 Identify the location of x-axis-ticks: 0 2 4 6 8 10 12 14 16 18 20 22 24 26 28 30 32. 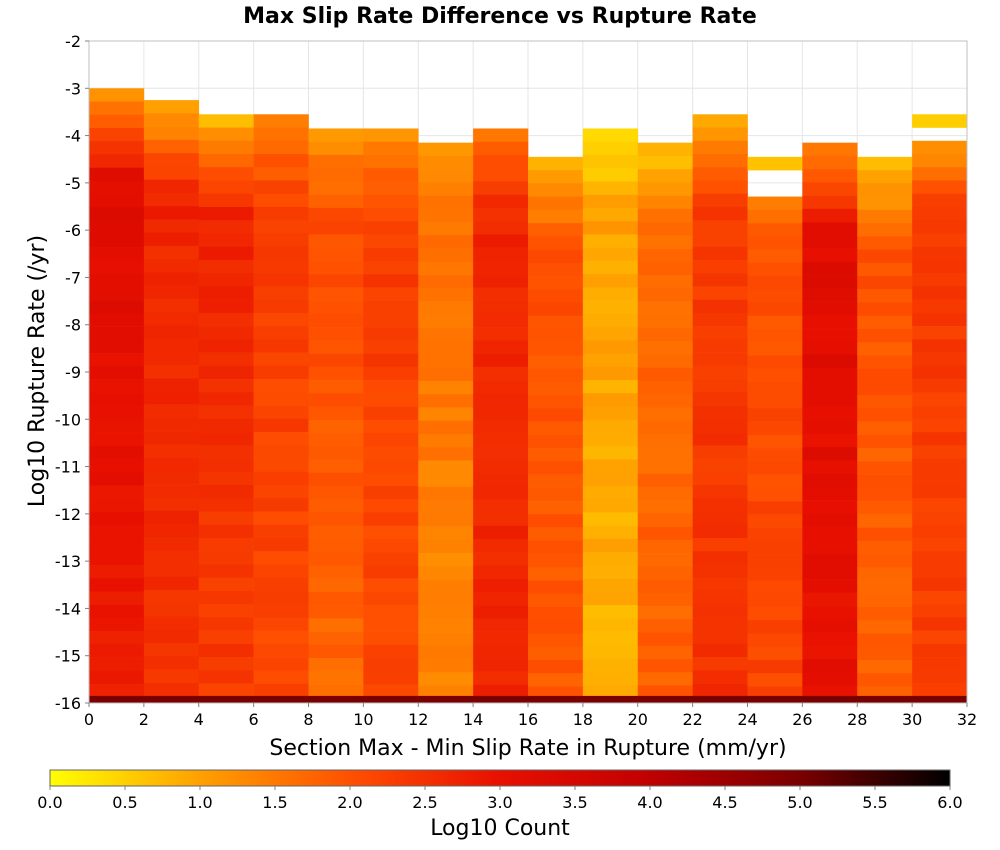
(530, 716).